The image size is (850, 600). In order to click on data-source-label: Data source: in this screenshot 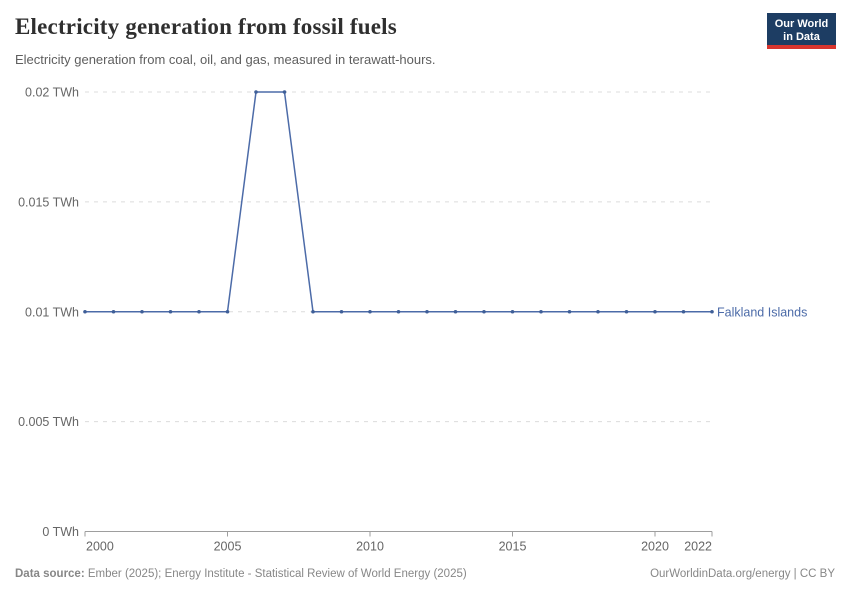, I will do `click(50, 574)`.